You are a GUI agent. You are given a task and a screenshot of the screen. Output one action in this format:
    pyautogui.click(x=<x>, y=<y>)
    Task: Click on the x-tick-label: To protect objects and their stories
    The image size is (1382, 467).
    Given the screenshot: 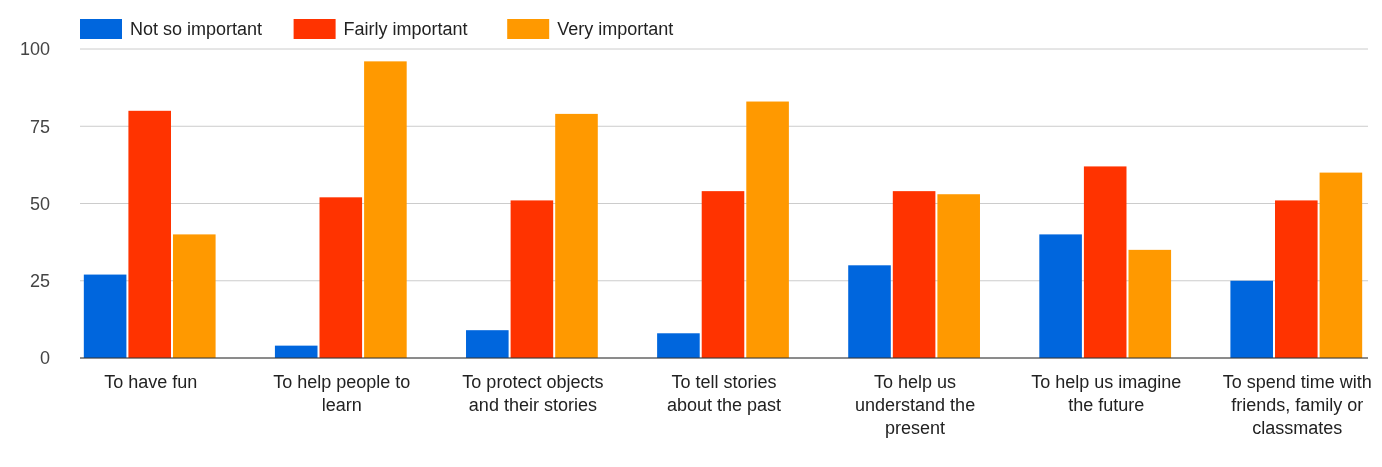 What is the action you would take?
    pyautogui.click(x=533, y=393)
    